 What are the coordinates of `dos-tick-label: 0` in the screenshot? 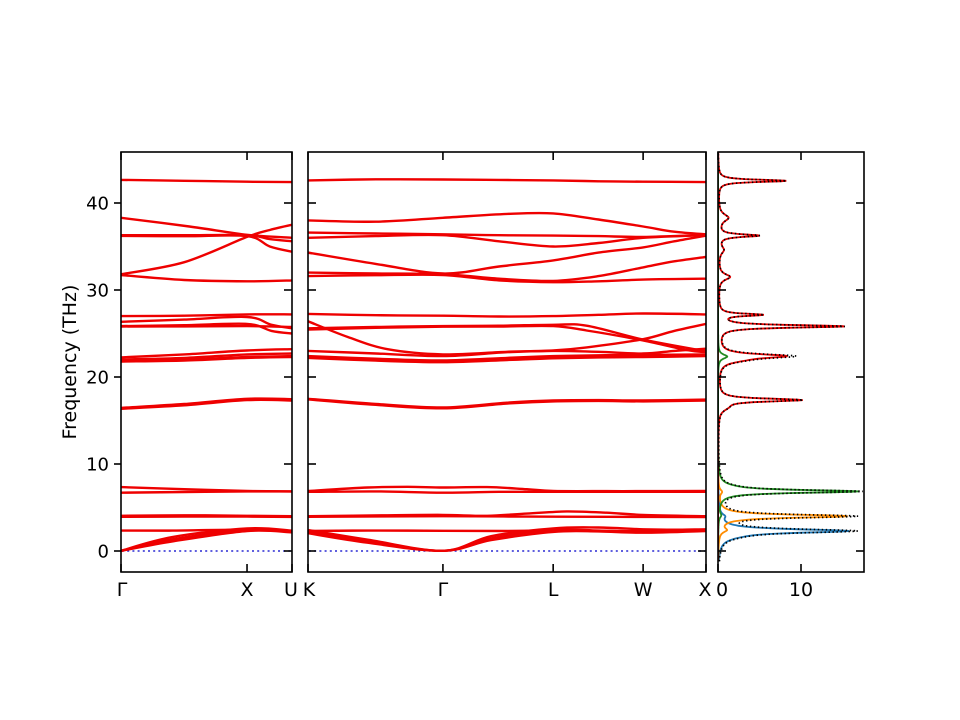 It's located at (722, 590).